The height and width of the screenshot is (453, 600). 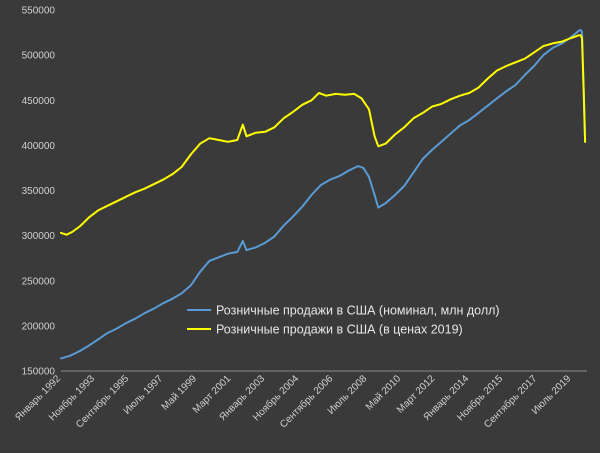 I want to click on y-tick-label: 300000, so click(x=39, y=236).